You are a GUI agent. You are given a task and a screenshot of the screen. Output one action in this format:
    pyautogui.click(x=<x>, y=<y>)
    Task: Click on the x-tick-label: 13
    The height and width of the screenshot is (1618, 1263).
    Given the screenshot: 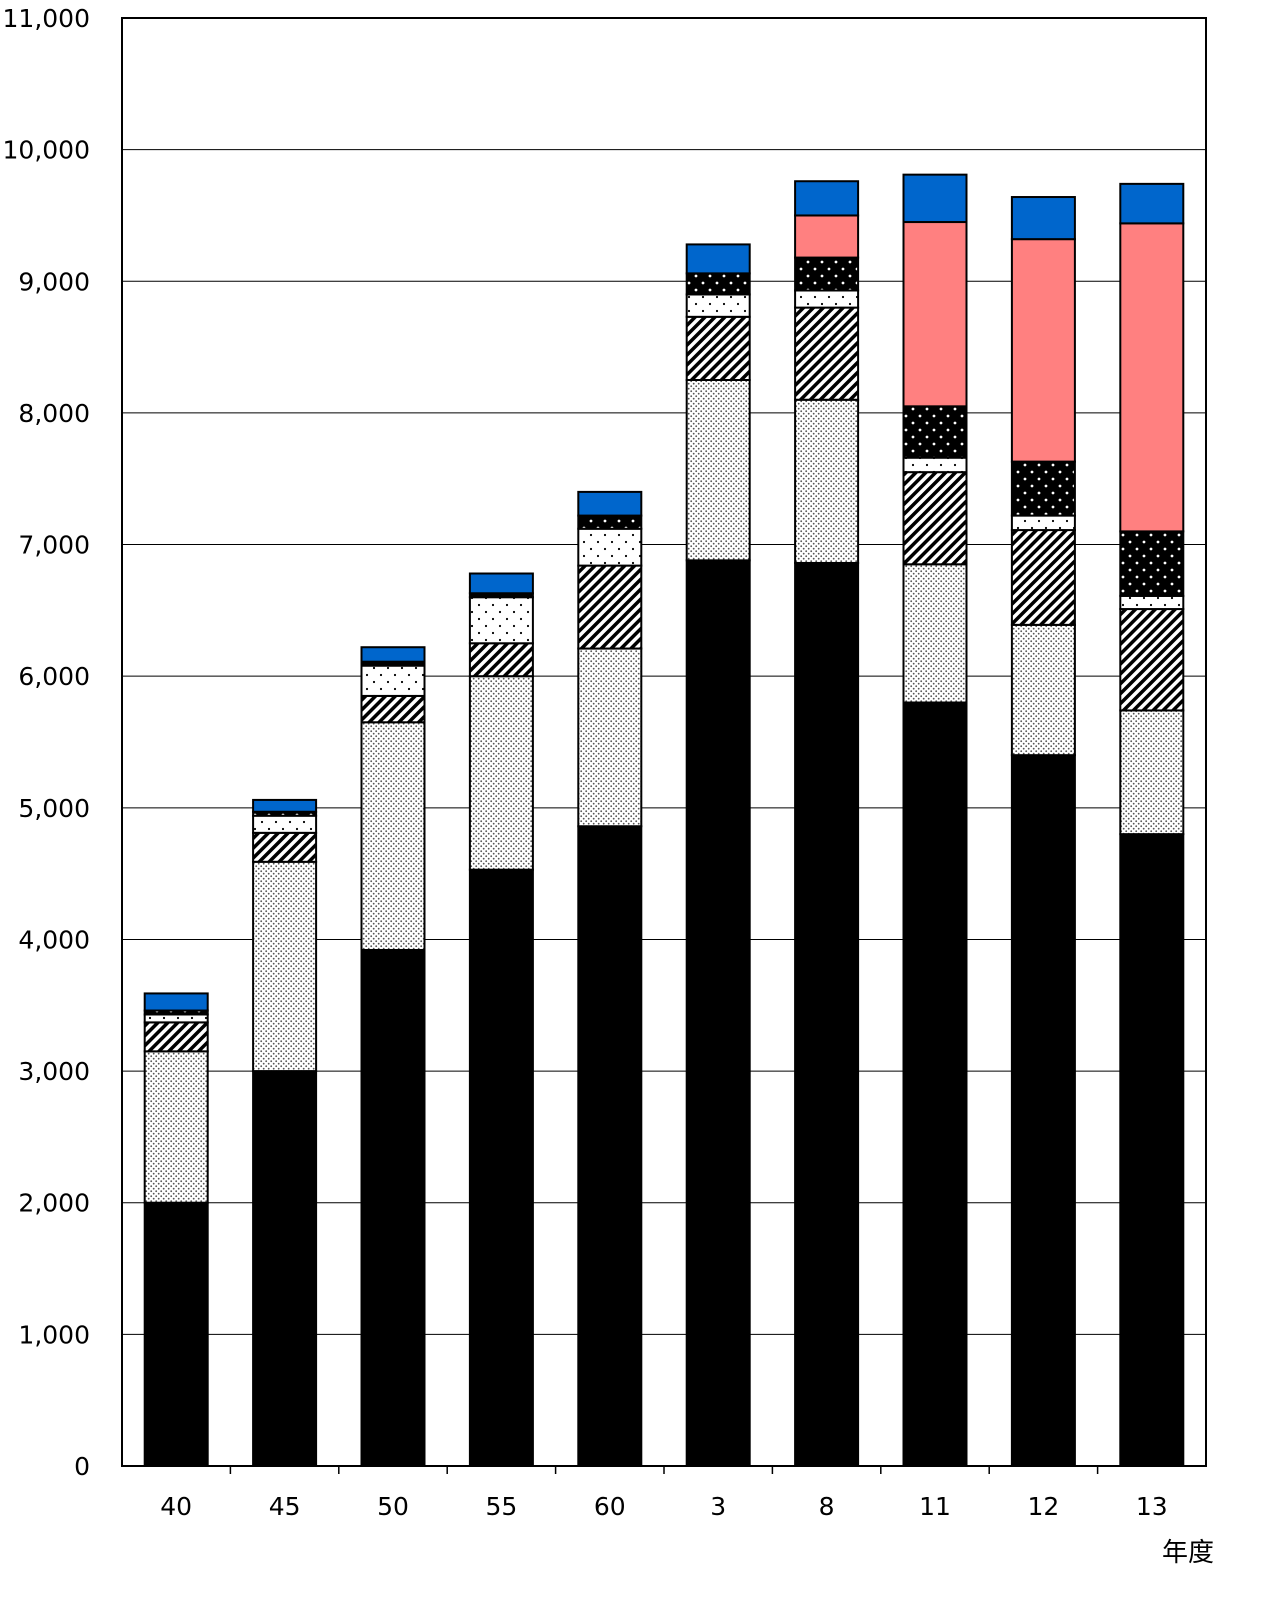 What is the action you would take?
    pyautogui.click(x=1152, y=1506)
    